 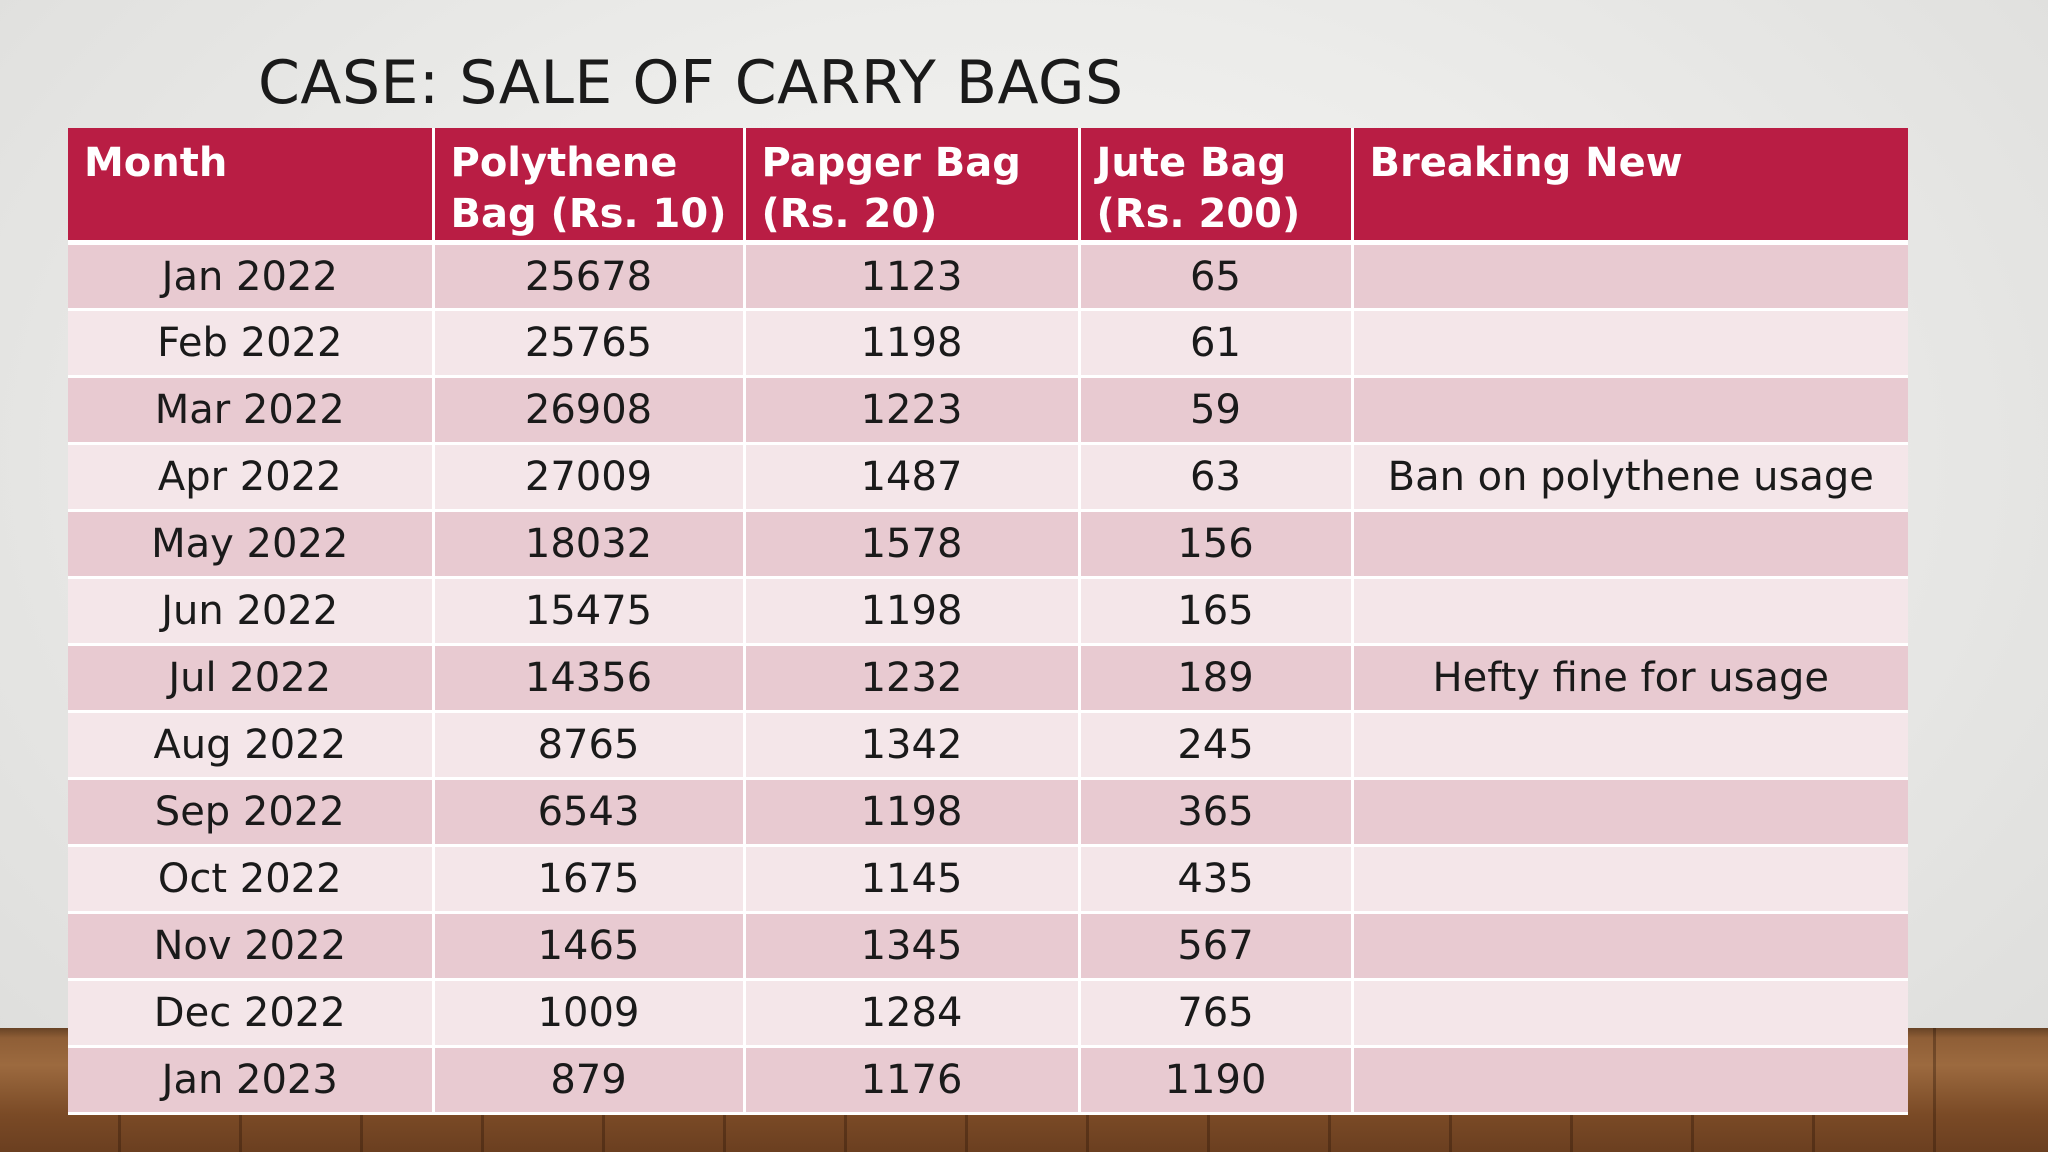 What do you see at coordinates (589, 611) in the screenshot?
I see `cell-polythene: 15475` at bounding box center [589, 611].